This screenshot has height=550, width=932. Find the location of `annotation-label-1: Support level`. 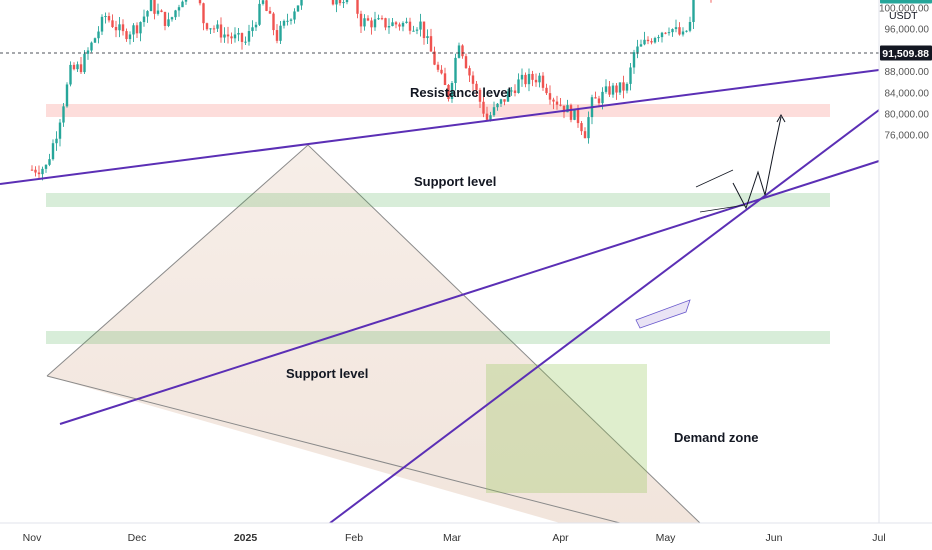

annotation-label-1: Support level is located at coordinates (455, 181).